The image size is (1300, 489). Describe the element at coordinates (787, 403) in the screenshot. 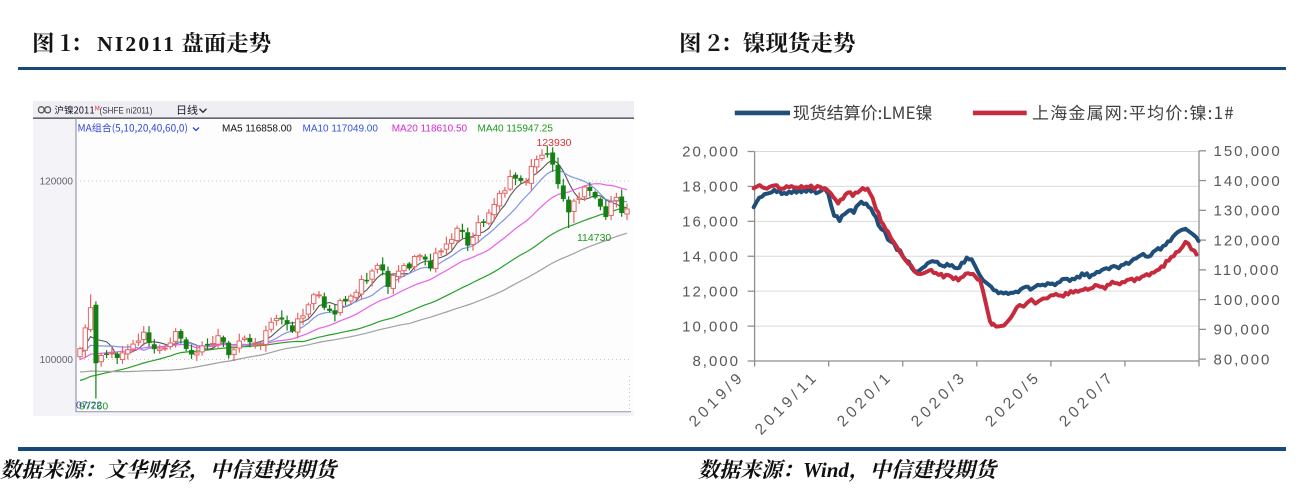

I see `svg-text: 2019/11` at that location.